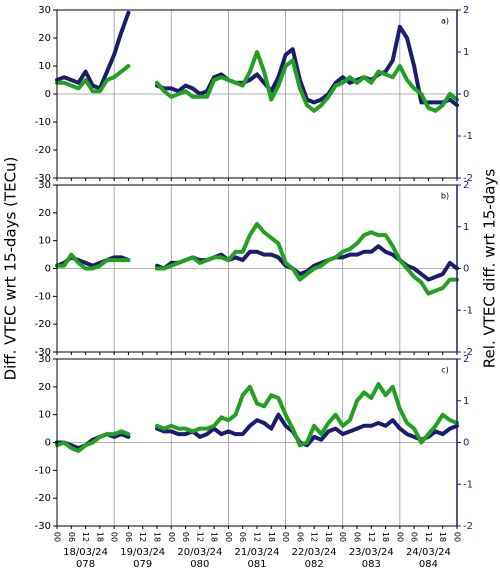  I want to click on doy-label: 081, so click(256, 563).